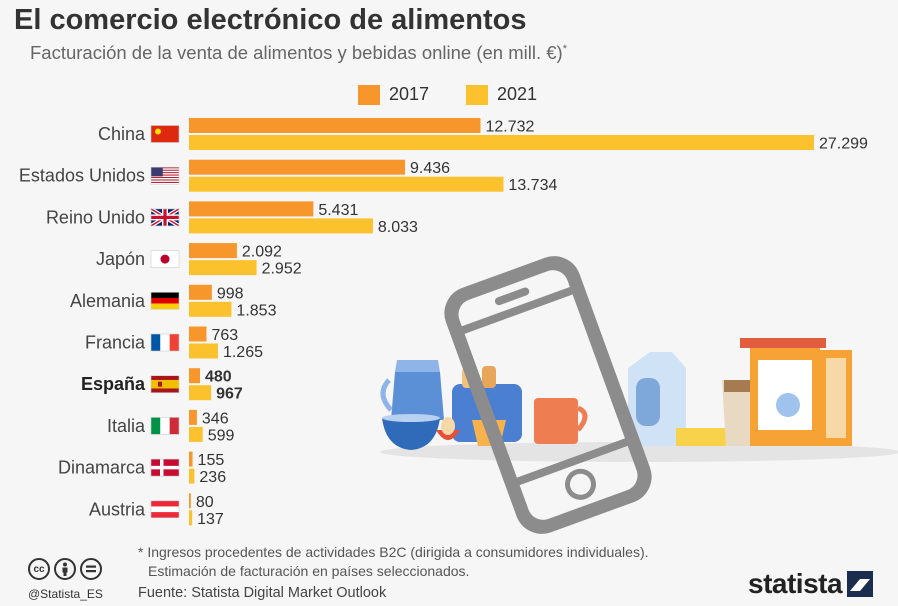 This screenshot has width=898, height=606. I want to click on bar-china-2017, so click(335, 125).